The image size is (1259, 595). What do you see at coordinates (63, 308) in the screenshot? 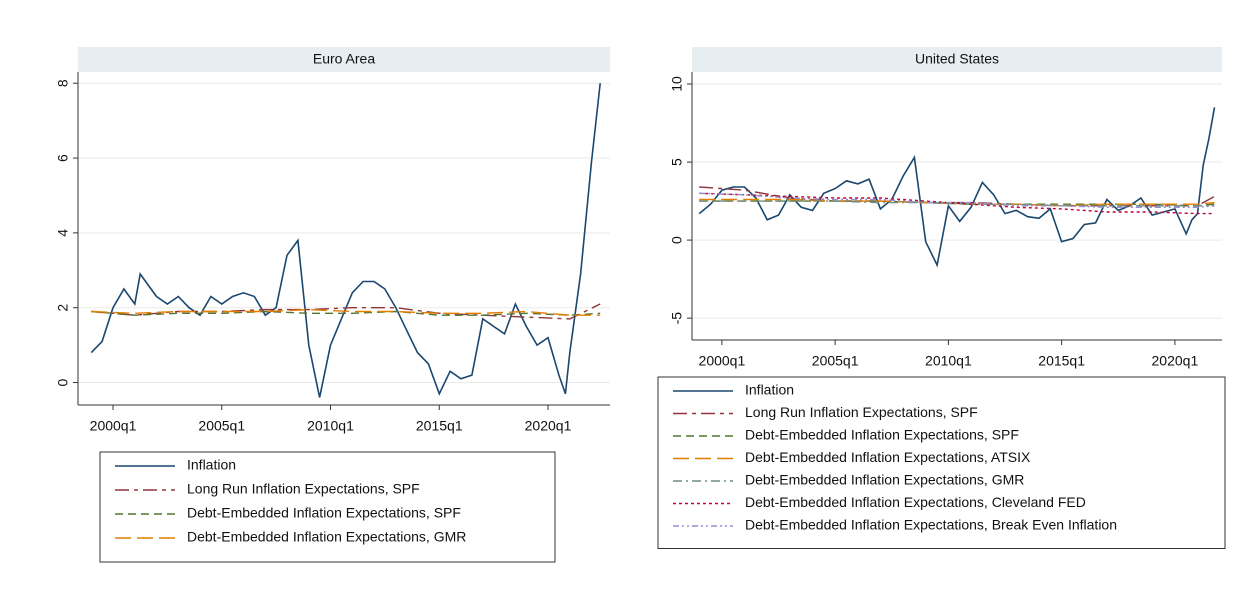
I see `y-tick-label: 2` at bounding box center [63, 308].